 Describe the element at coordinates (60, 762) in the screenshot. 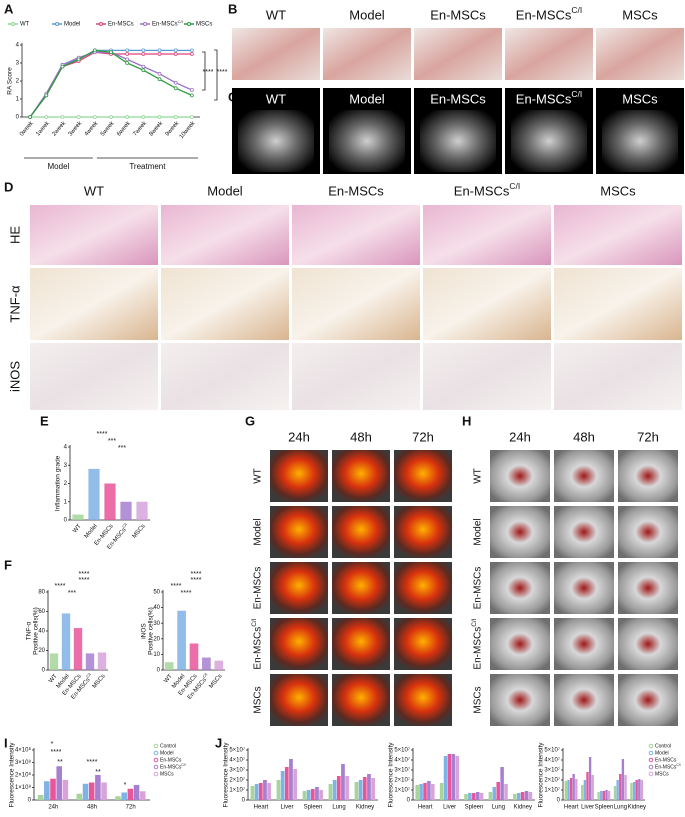

I see `significance: **` at that location.